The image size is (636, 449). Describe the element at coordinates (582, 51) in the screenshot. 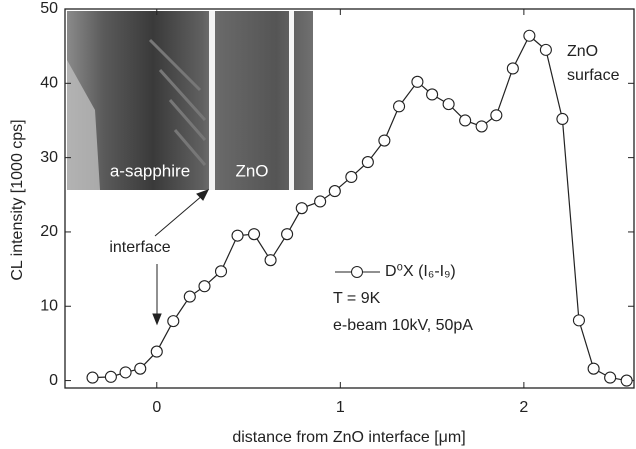

I see `annotation: ZnO` at that location.